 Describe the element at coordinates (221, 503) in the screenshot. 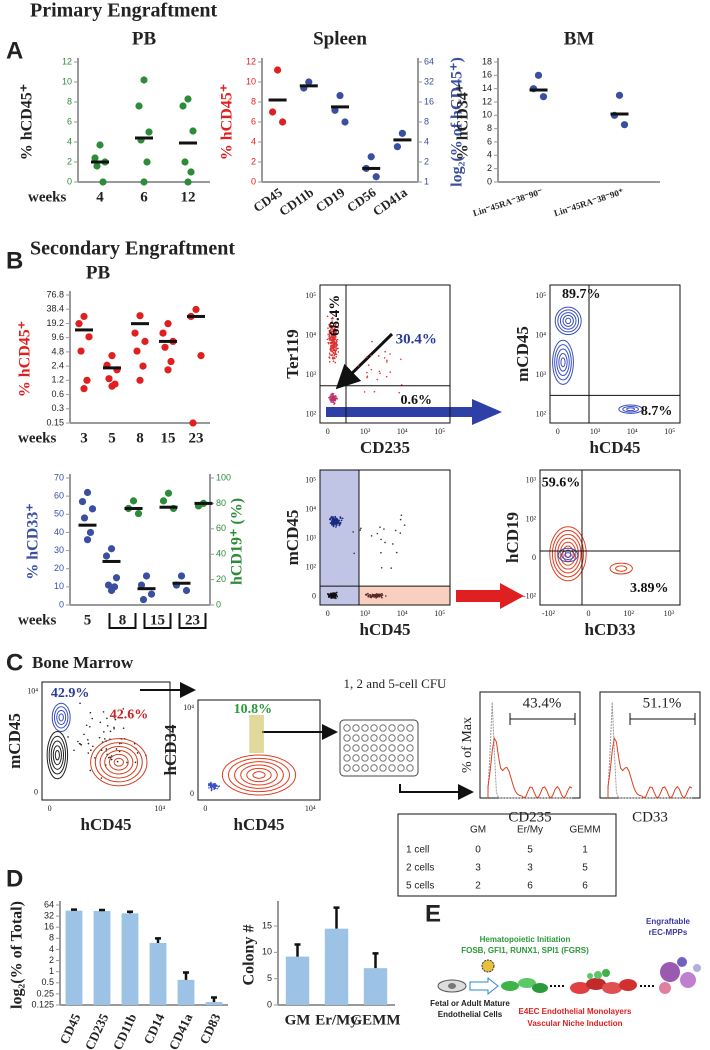

I see `y-tick-label: 80` at that location.